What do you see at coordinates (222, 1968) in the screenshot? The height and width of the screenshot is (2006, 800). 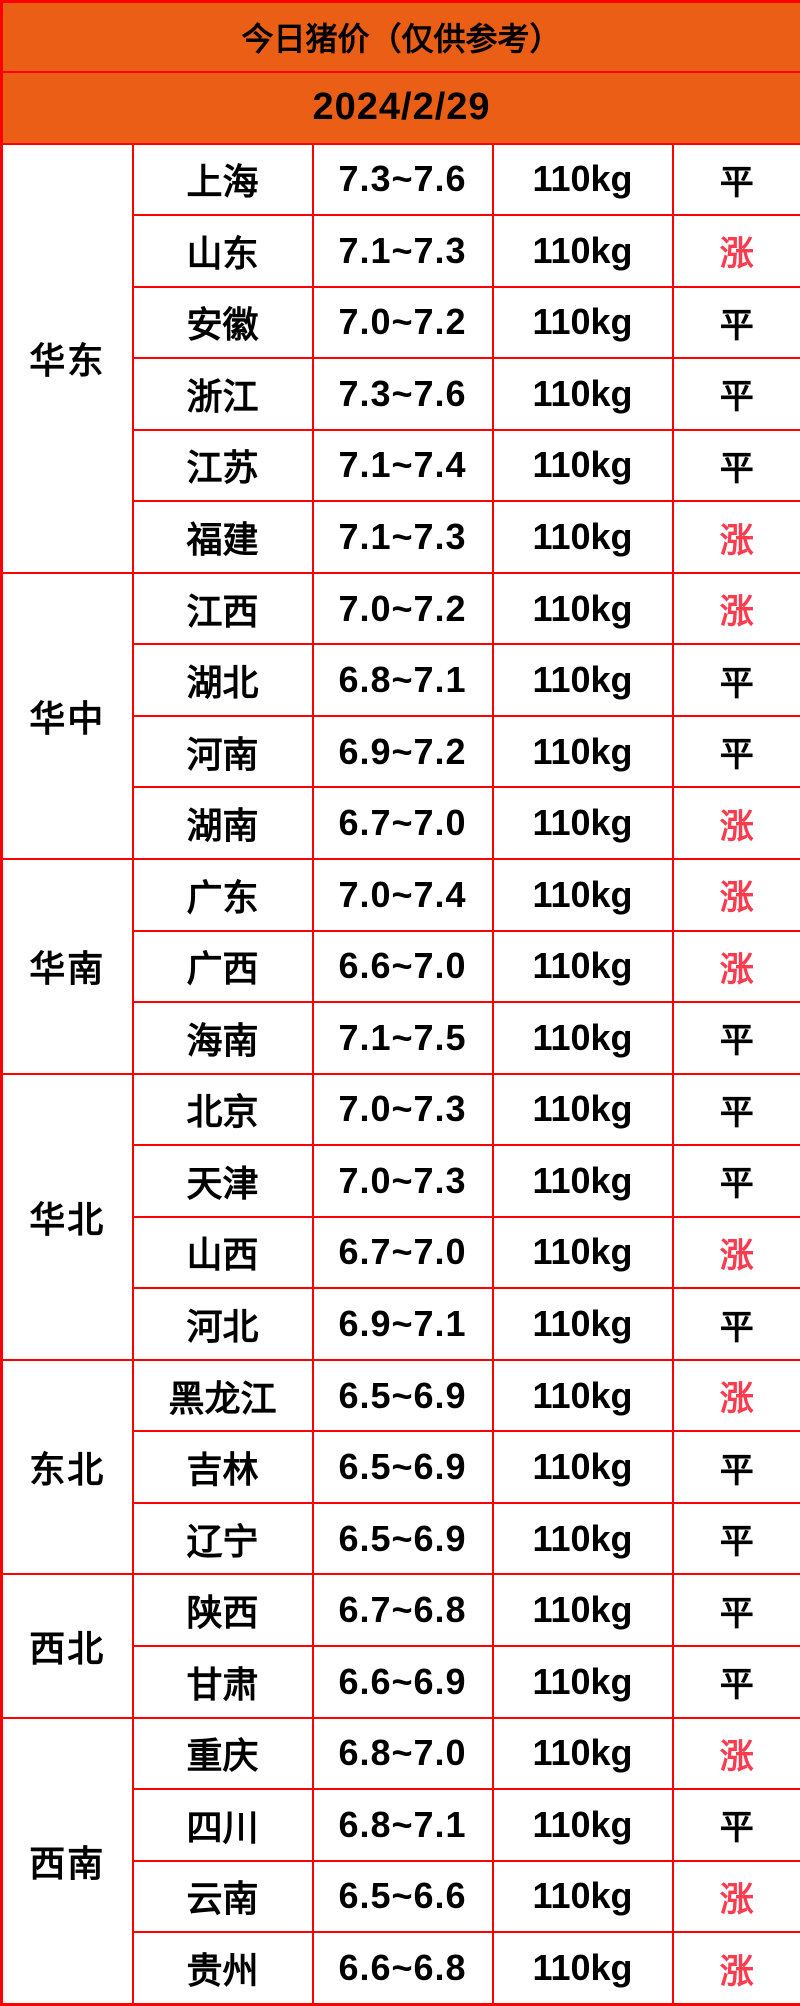 I see `province-cell: 贵州` at bounding box center [222, 1968].